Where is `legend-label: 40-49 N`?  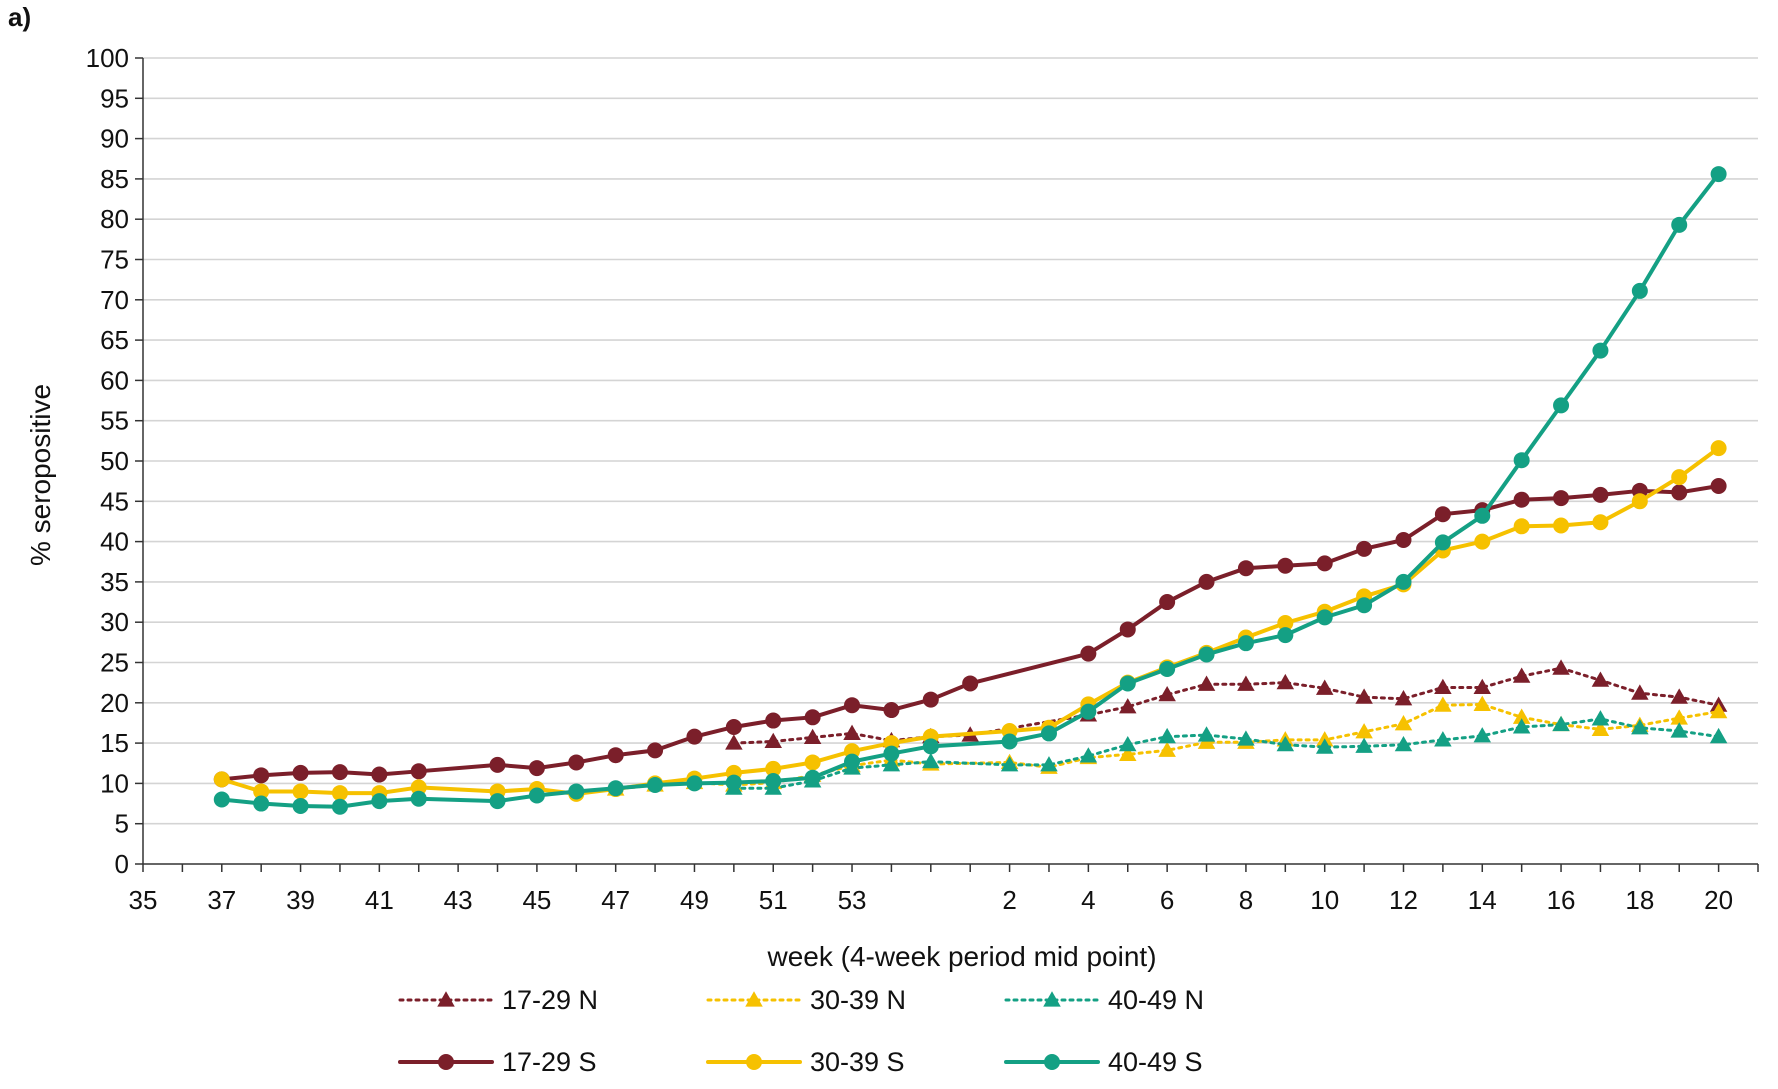
legend-label: 40-49 N is located at coordinates (1156, 1000).